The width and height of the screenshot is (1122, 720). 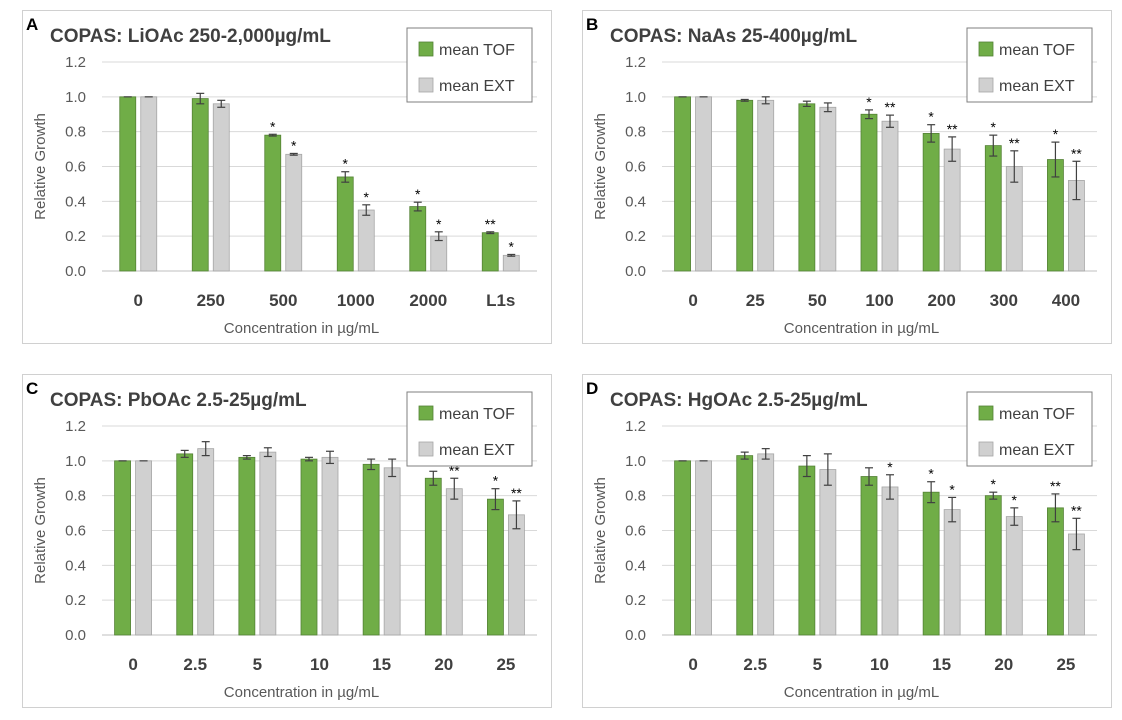 What do you see at coordinates (75, 496) in the screenshot?
I see `y-tick-label: 0.8` at bounding box center [75, 496].